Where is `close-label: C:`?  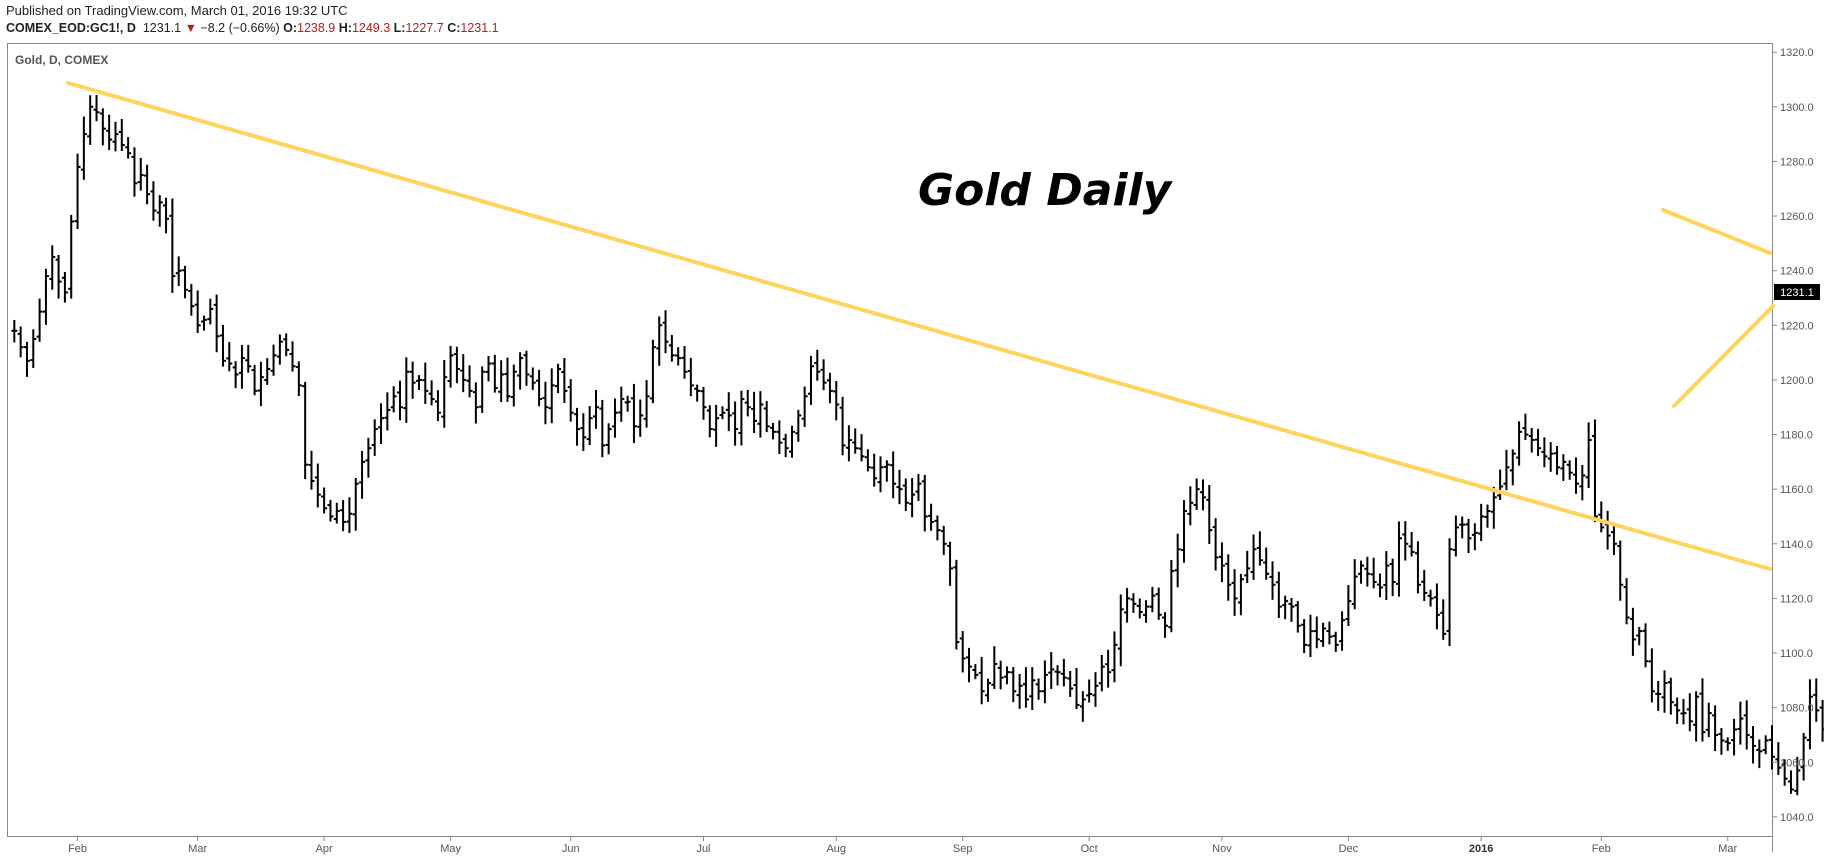 close-label: C: is located at coordinates (454, 28).